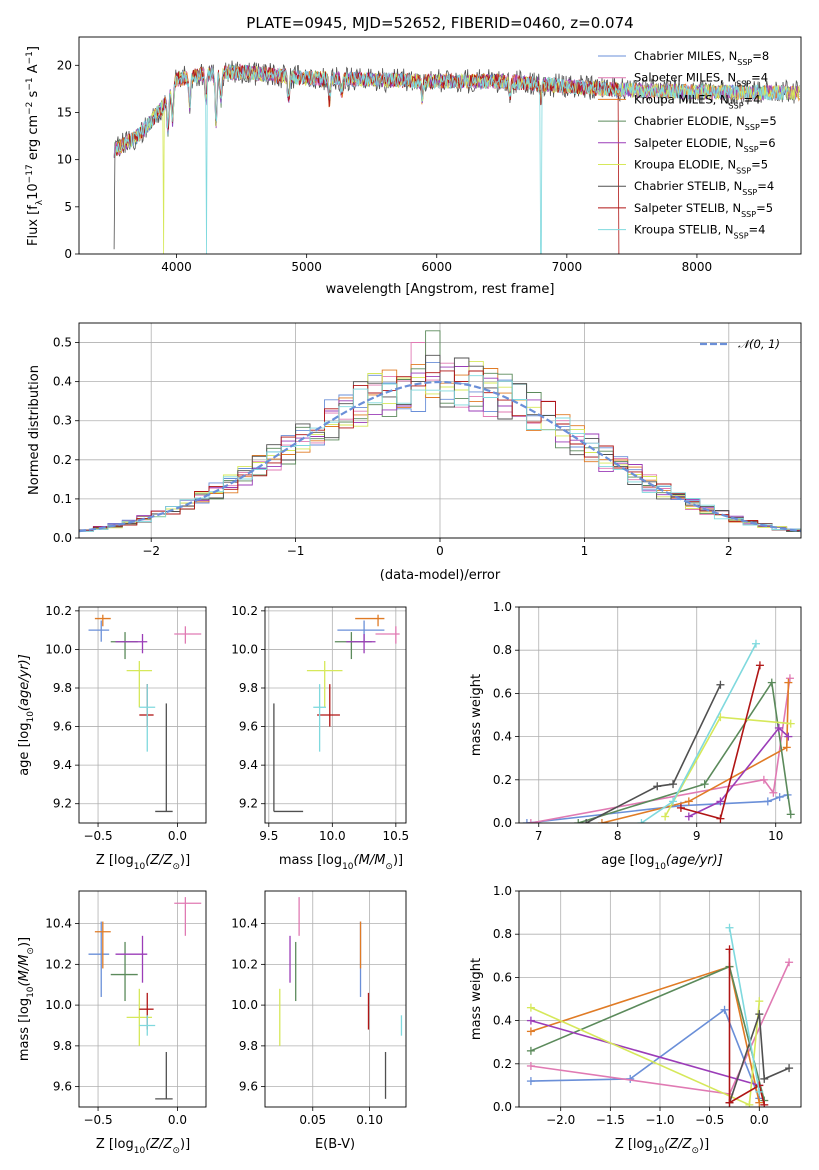 This screenshot has height=1170, width=819. Describe the element at coordinates (62, 804) in the screenshot. I see `y-tick-label: 9.2` at that location.